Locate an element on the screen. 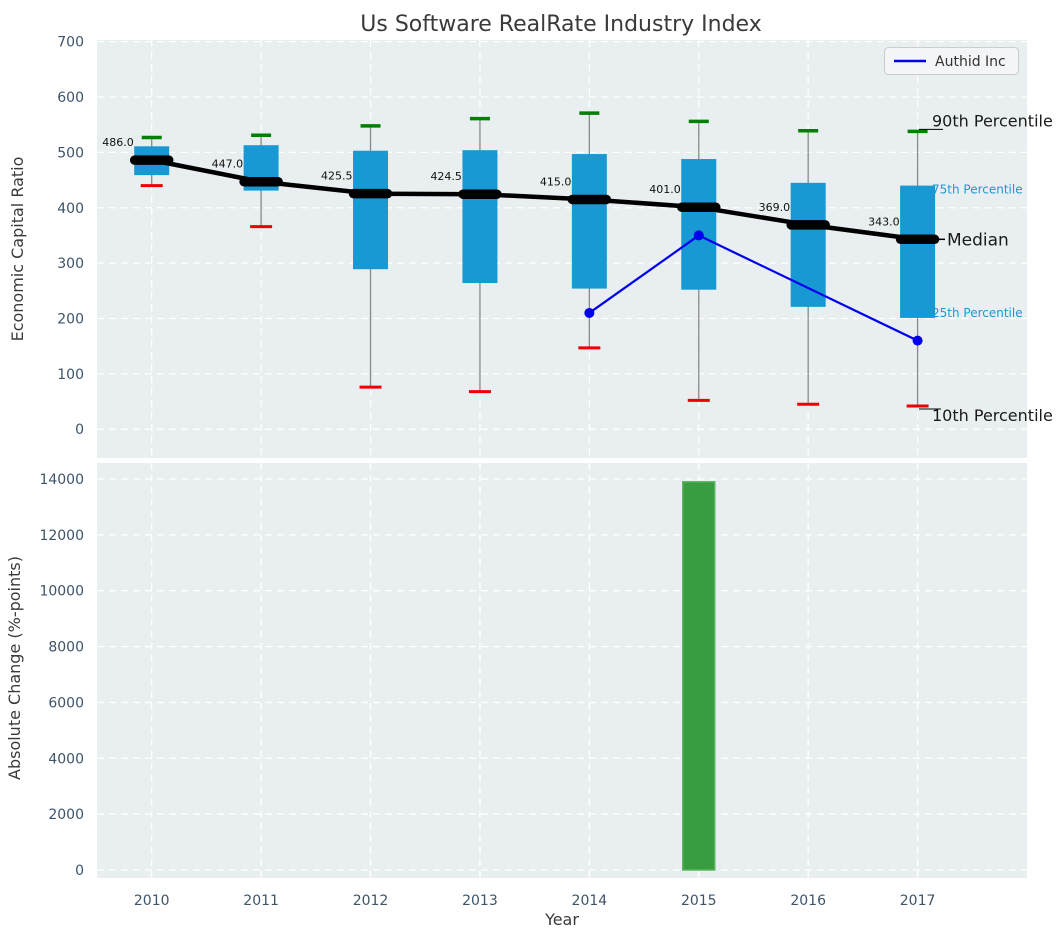 Image resolution: width=1063 pixels, height=942 pixels. top-y-tick-label: 0 is located at coordinates (79, 430).